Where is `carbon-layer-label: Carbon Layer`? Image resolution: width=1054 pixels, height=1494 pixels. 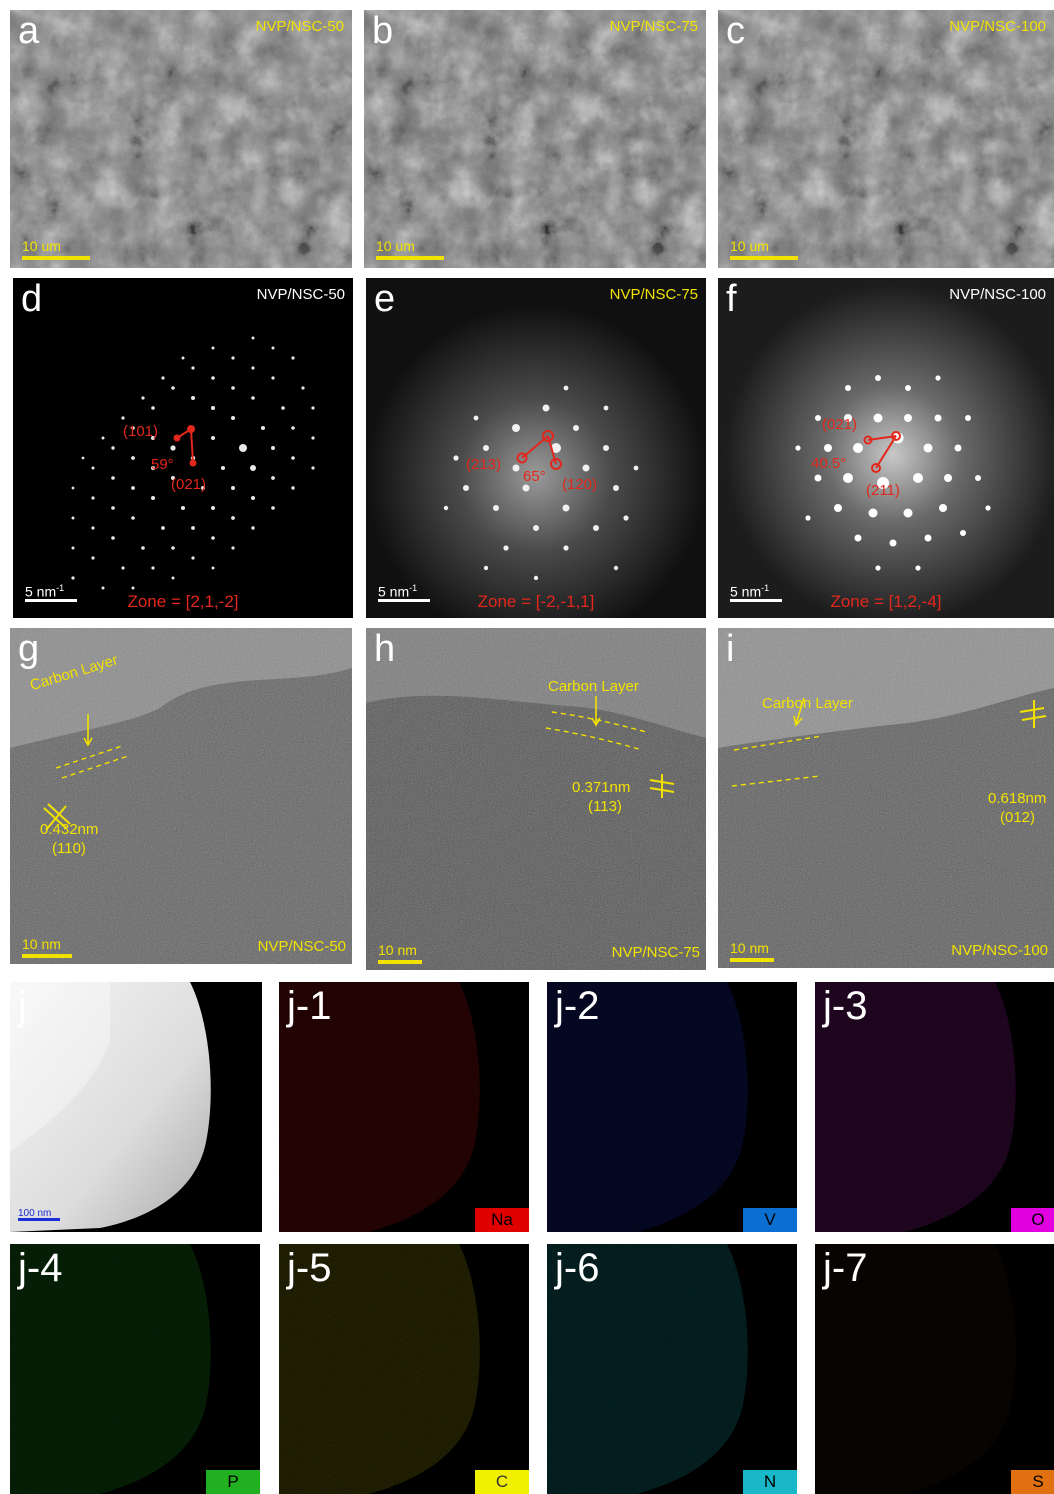 carbon-layer-label: Carbon Layer is located at coordinates (807, 703).